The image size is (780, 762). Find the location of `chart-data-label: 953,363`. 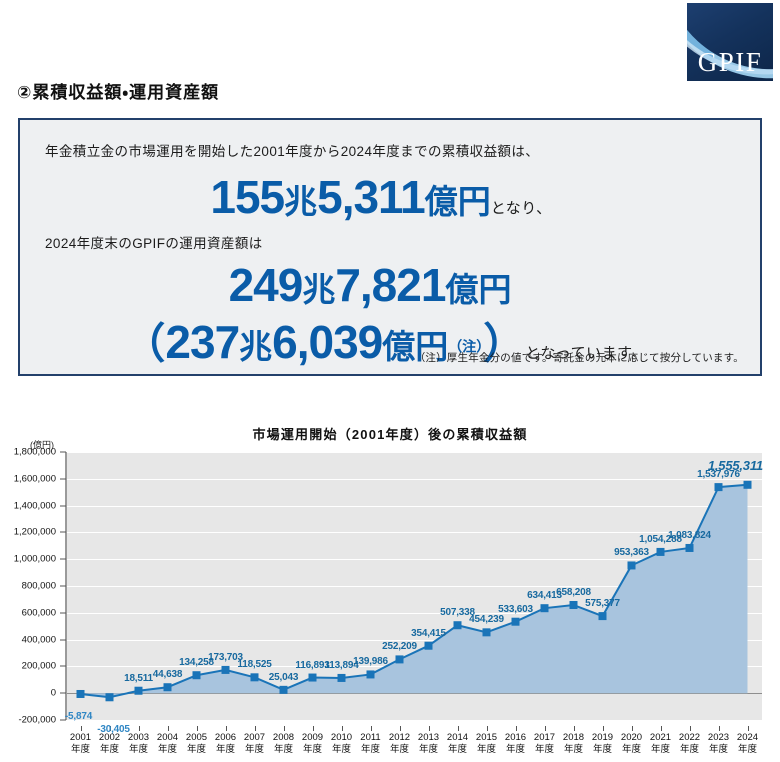

chart-data-label: 953,363 is located at coordinates (631, 553).